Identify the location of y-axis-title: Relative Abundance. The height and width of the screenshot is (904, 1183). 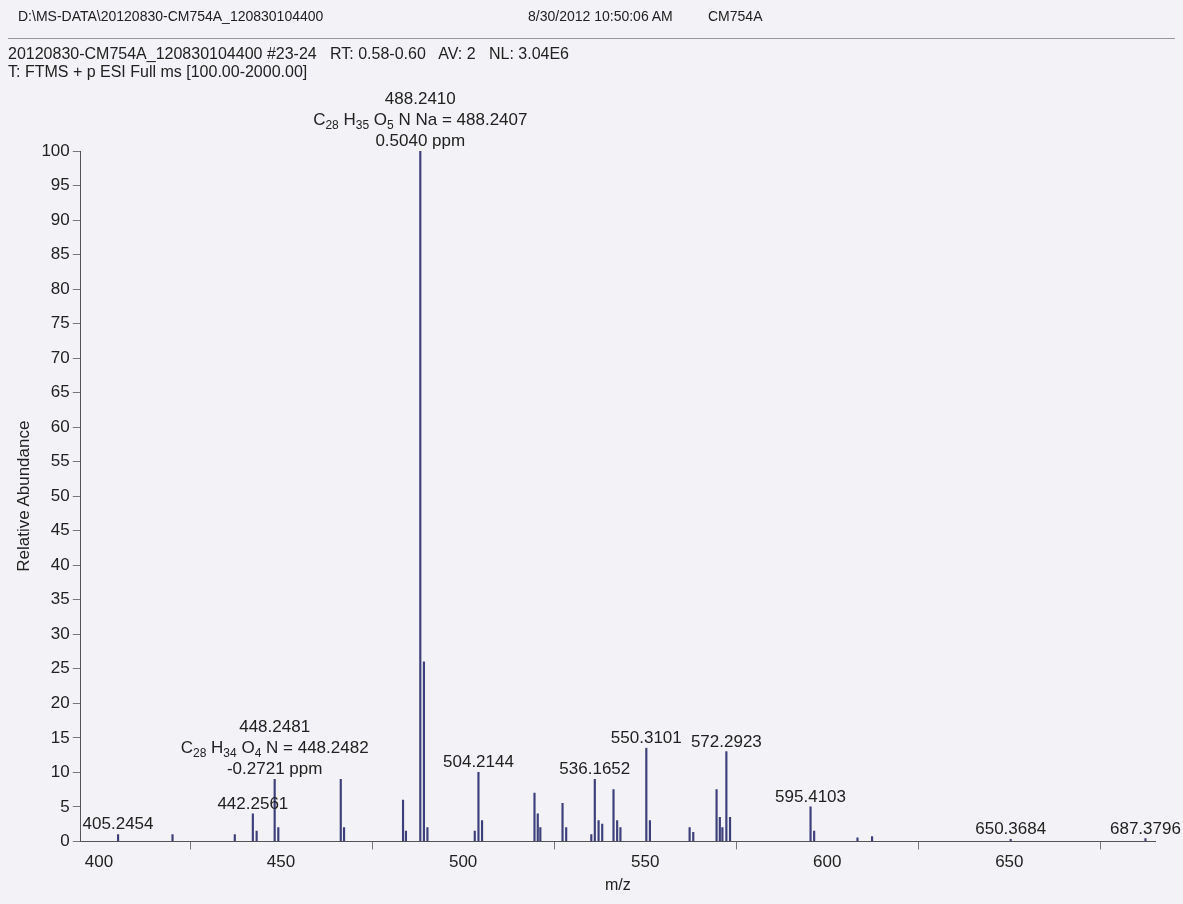
(23, 496).